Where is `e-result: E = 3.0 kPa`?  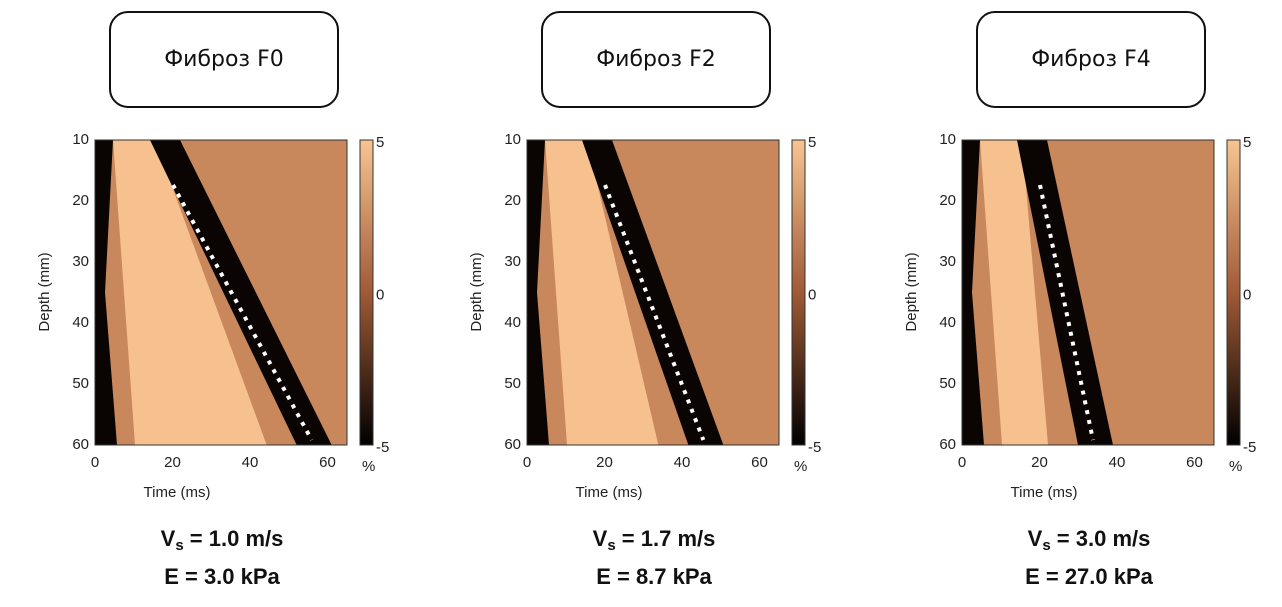
e-result: E = 3.0 kPa is located at coordinates (222, 576).